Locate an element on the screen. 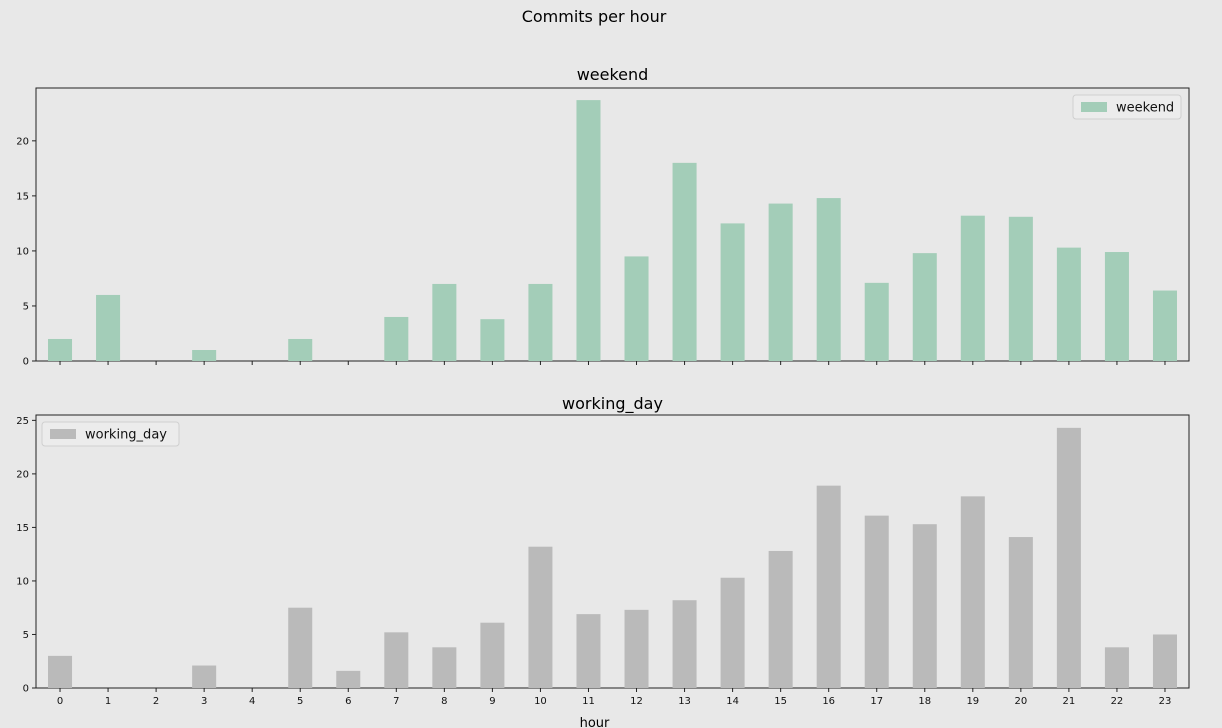 The width and height of the screenshot is (1222, 728). figure-suptitle: Commits per hour is located at coordinates (594, 16).